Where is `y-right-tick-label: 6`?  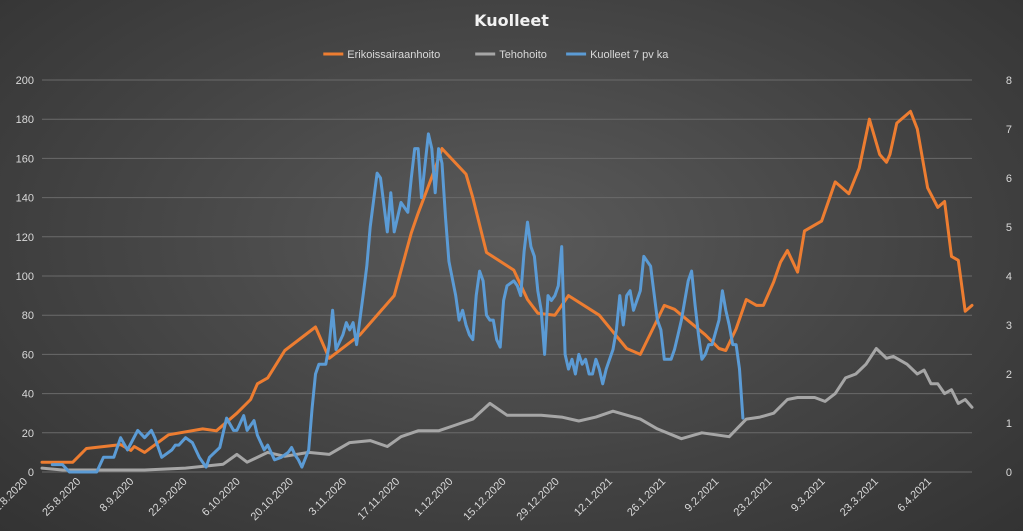 y-right-tick-label: 6 is located at coordinates (1009, 179).